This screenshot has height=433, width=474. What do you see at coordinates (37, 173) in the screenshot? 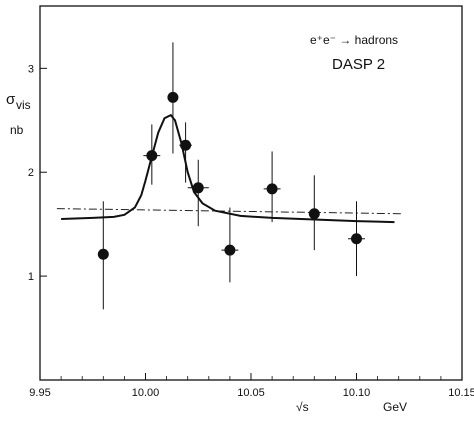
I see `y-axis-ticks: 1 2 3` at bounding box center [37, 173].